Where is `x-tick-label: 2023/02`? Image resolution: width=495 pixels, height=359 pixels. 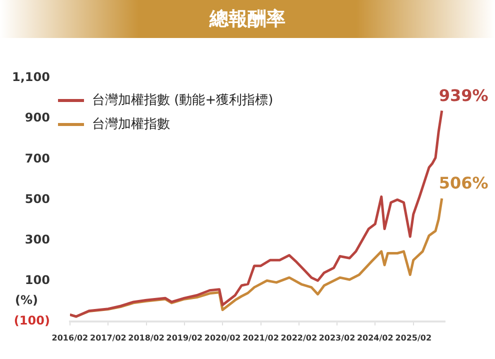 x-tick-label: 2023/02 is located at coordinates (337, 337).